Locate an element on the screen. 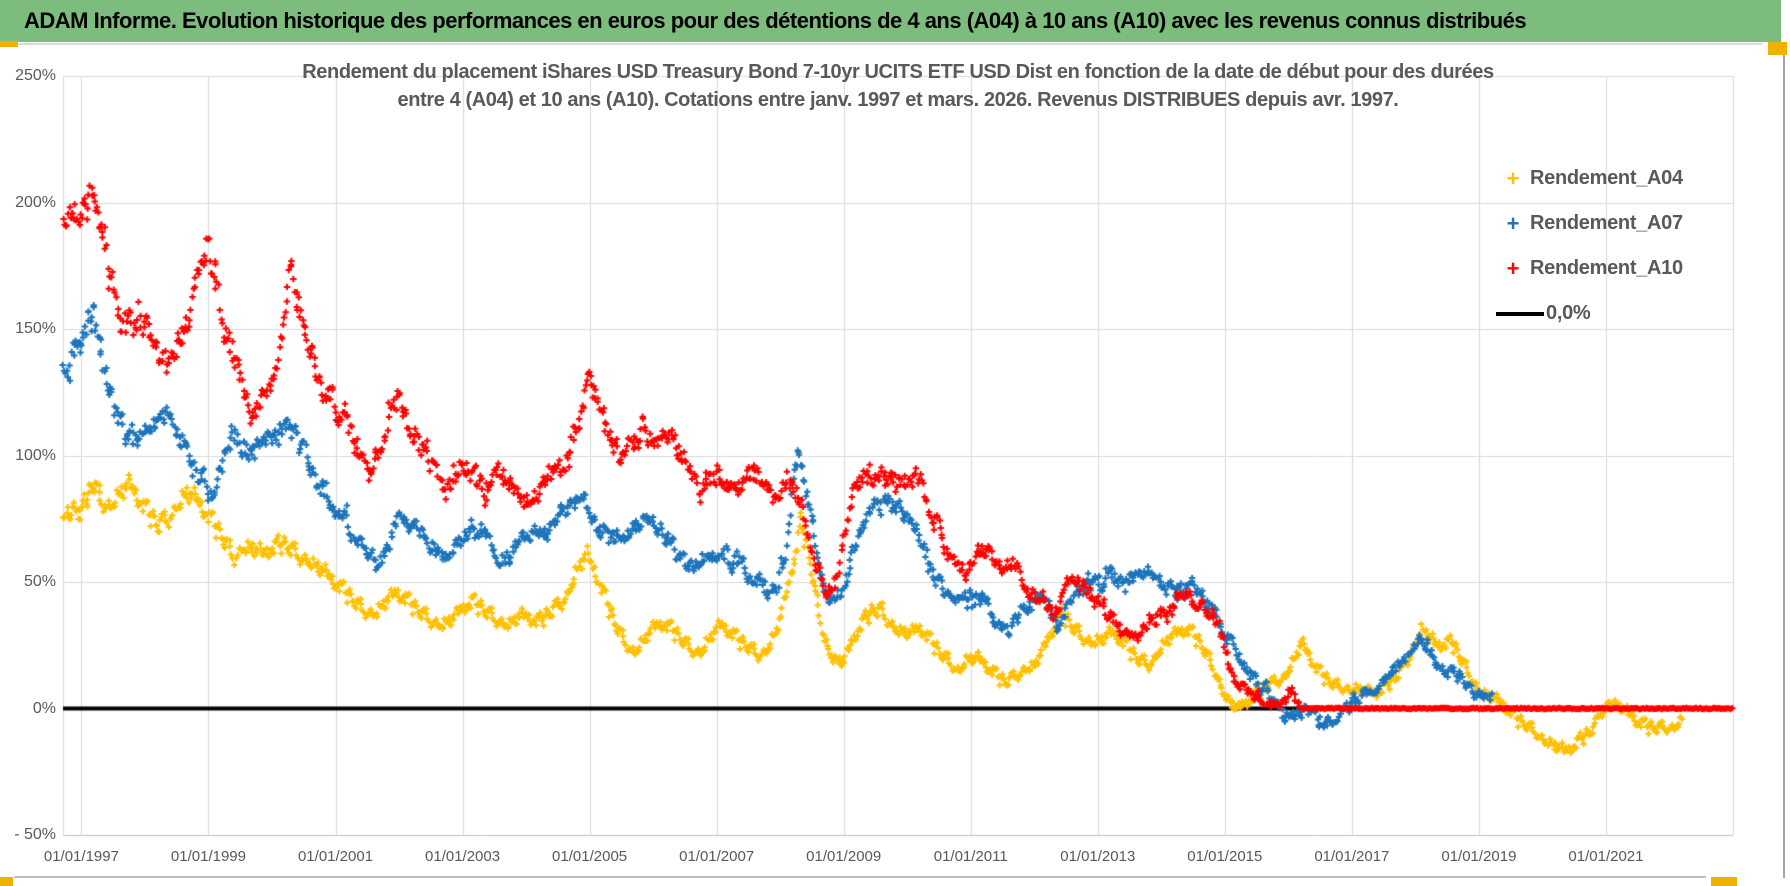 The width and height of the screenshot is (1790, 886). legend-label: Rendement_A07 is located at coordinates (1606, 223).